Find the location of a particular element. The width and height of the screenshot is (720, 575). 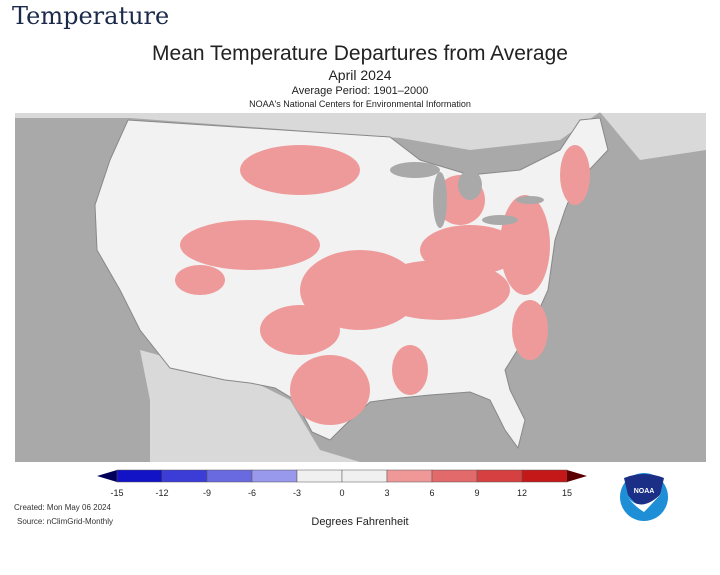

units-label: Degrees Fahrenheit is located at coordinates (360, 522).